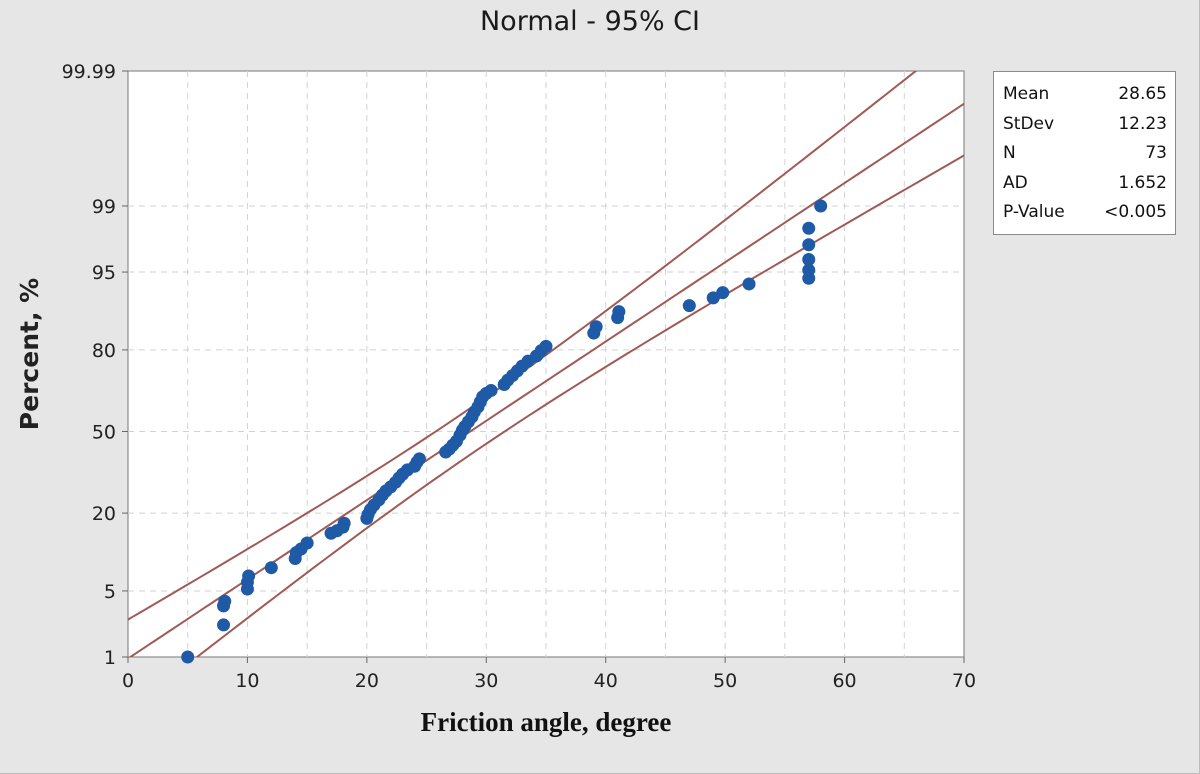  Describe the element at coordinates (104, 273) in the screenshot. I see `y-tick-label: 95` at that location.